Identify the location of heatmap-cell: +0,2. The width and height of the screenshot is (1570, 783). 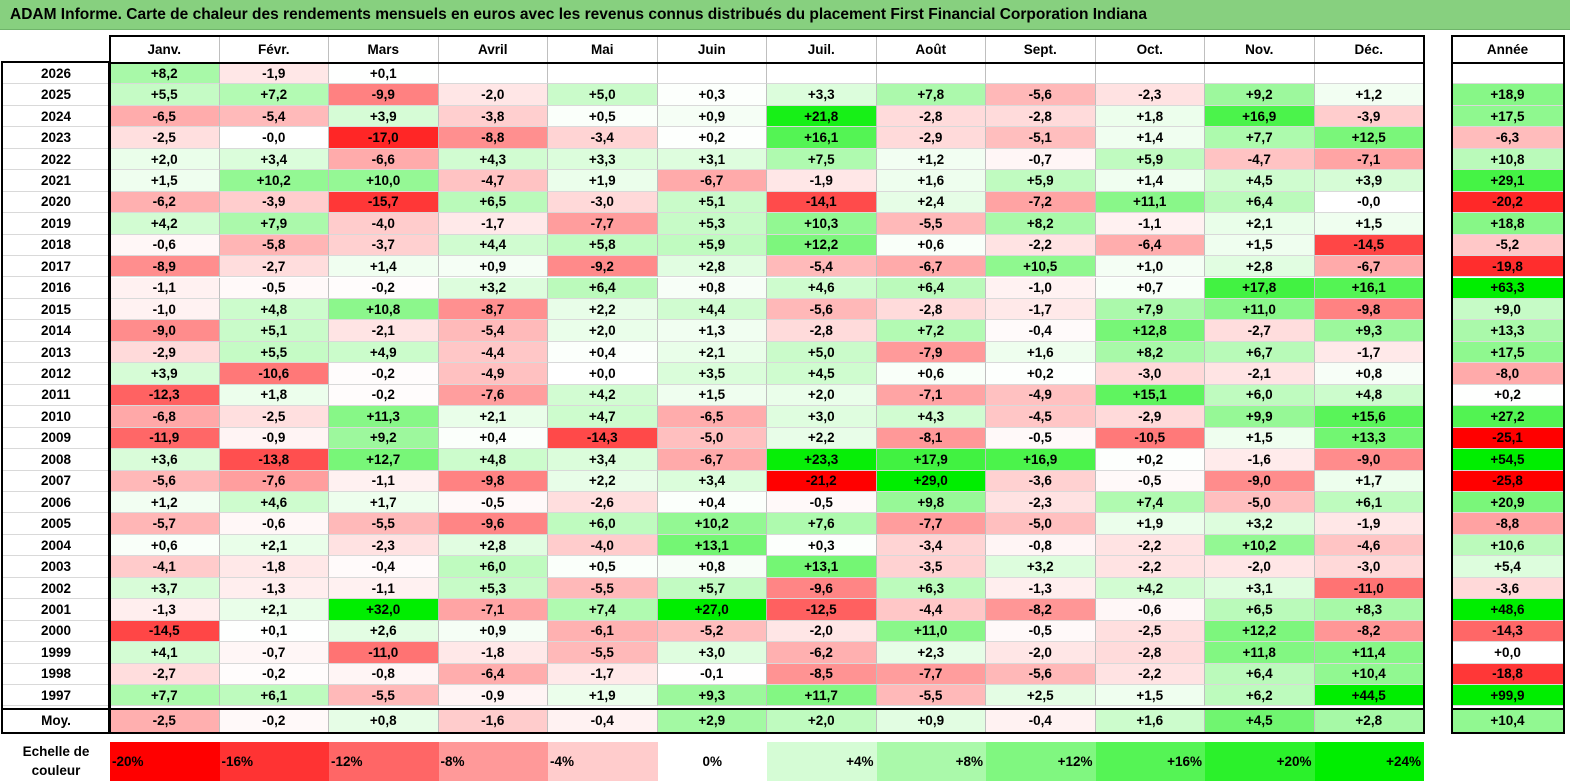
(1150, 460).